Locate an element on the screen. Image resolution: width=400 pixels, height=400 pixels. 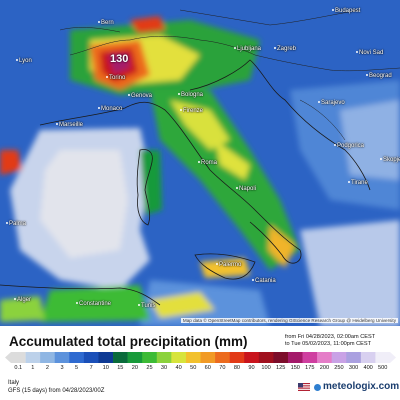
city-label: Palma is located at coordinates (16, 224).